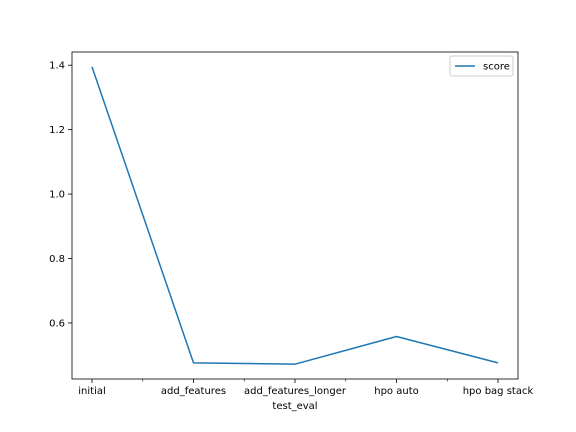  I want to click on legend: score, so click(481, 66).